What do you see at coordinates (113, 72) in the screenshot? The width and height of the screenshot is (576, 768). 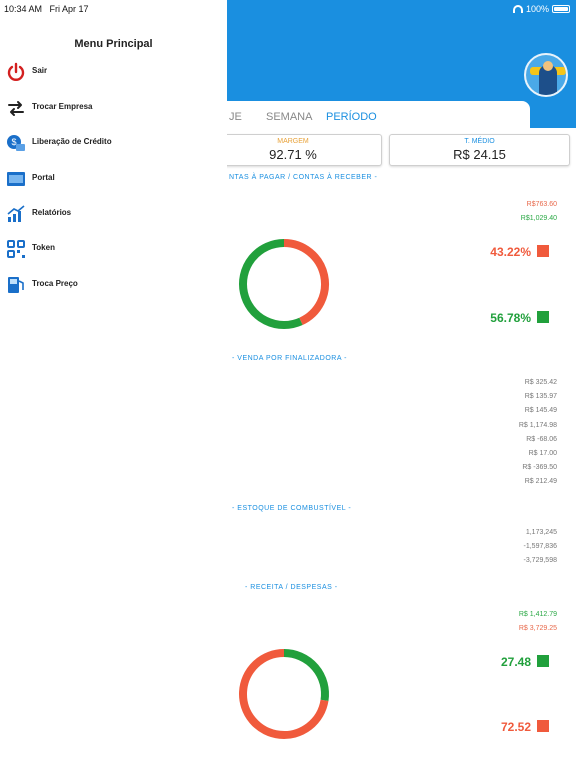 I see `menu-item-sair: Sair` at bounding box center [113, 72].